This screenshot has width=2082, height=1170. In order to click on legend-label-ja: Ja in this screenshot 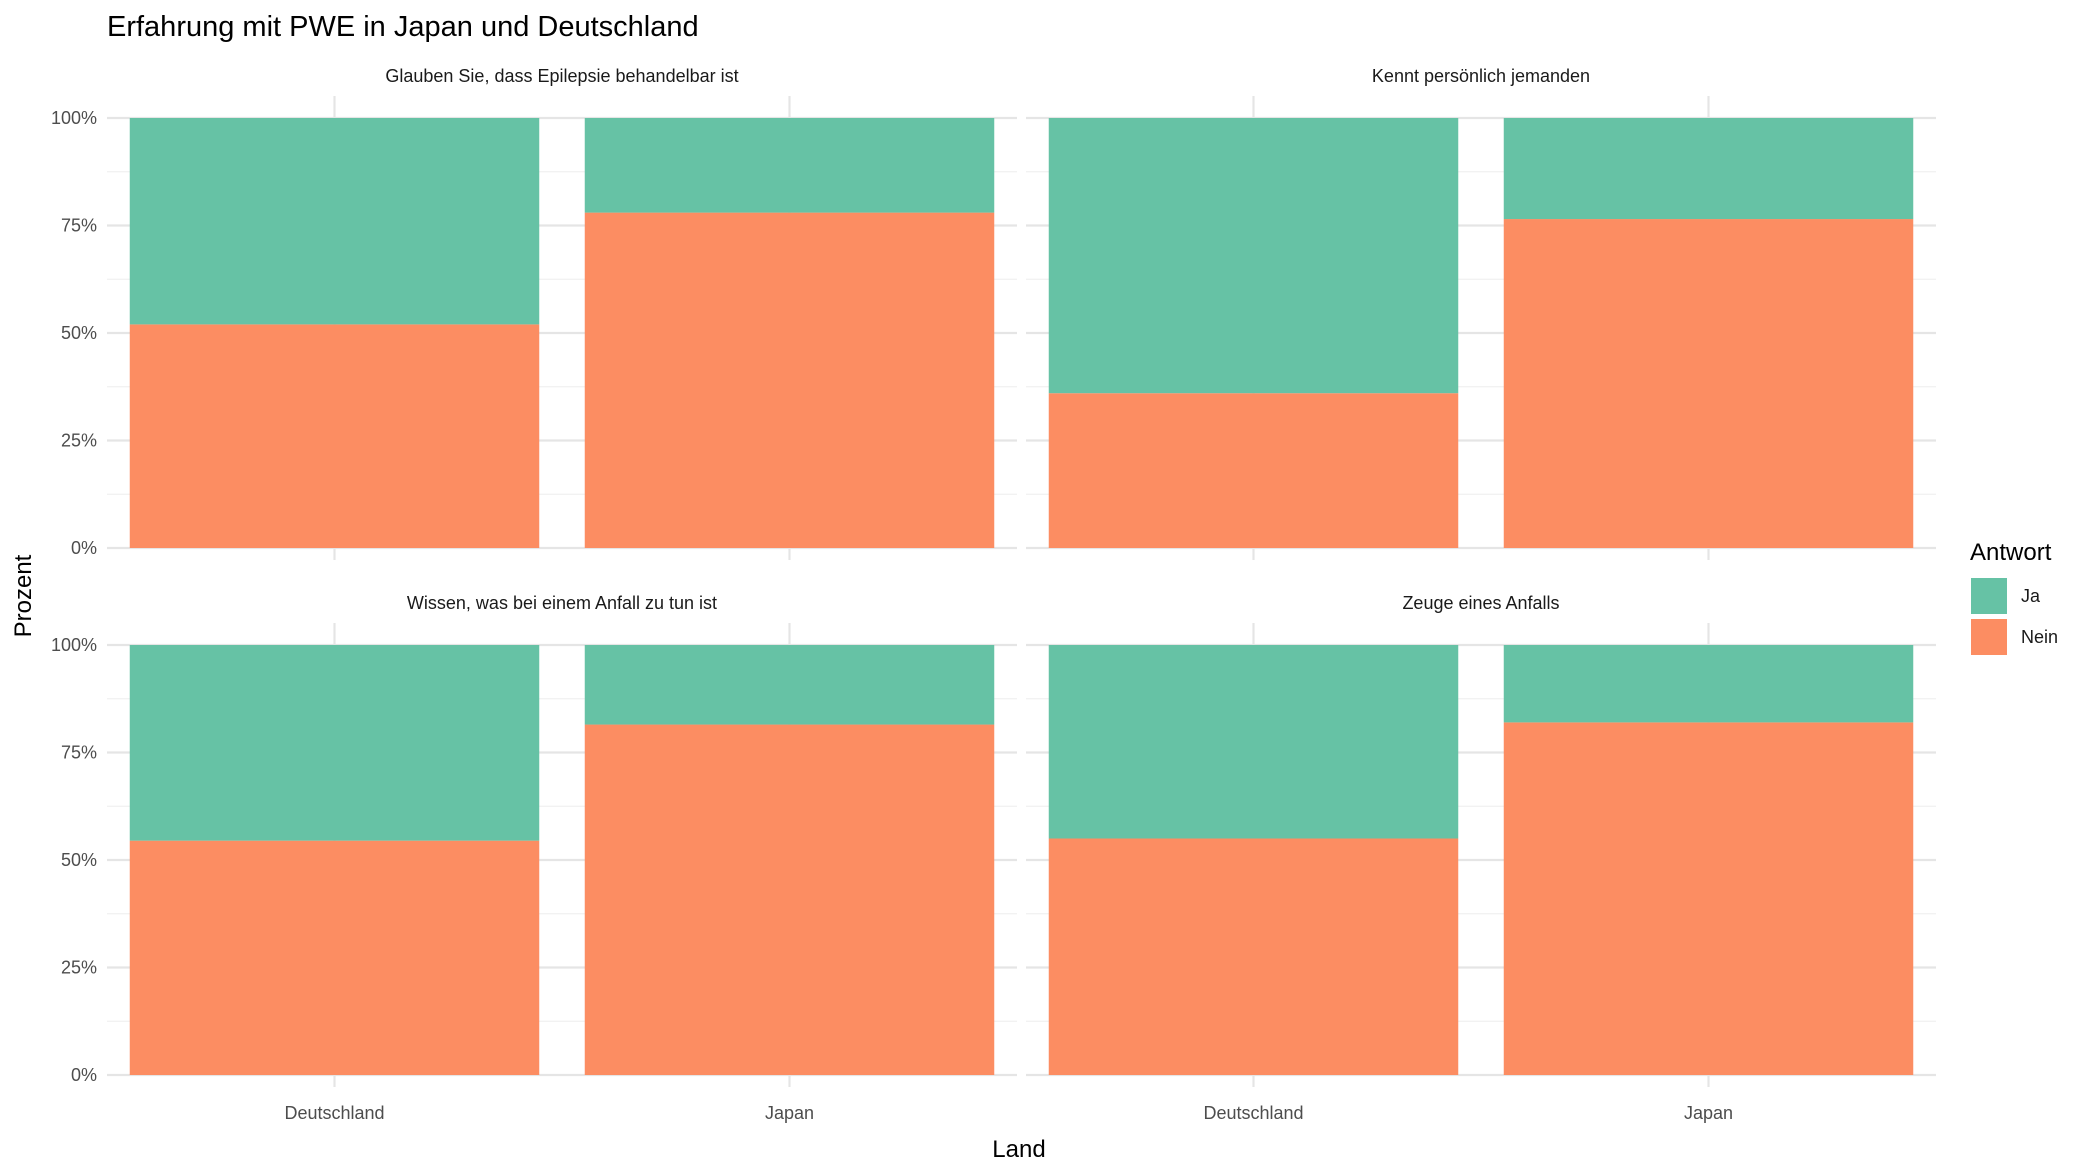, I will do `click(2031, 596)`.